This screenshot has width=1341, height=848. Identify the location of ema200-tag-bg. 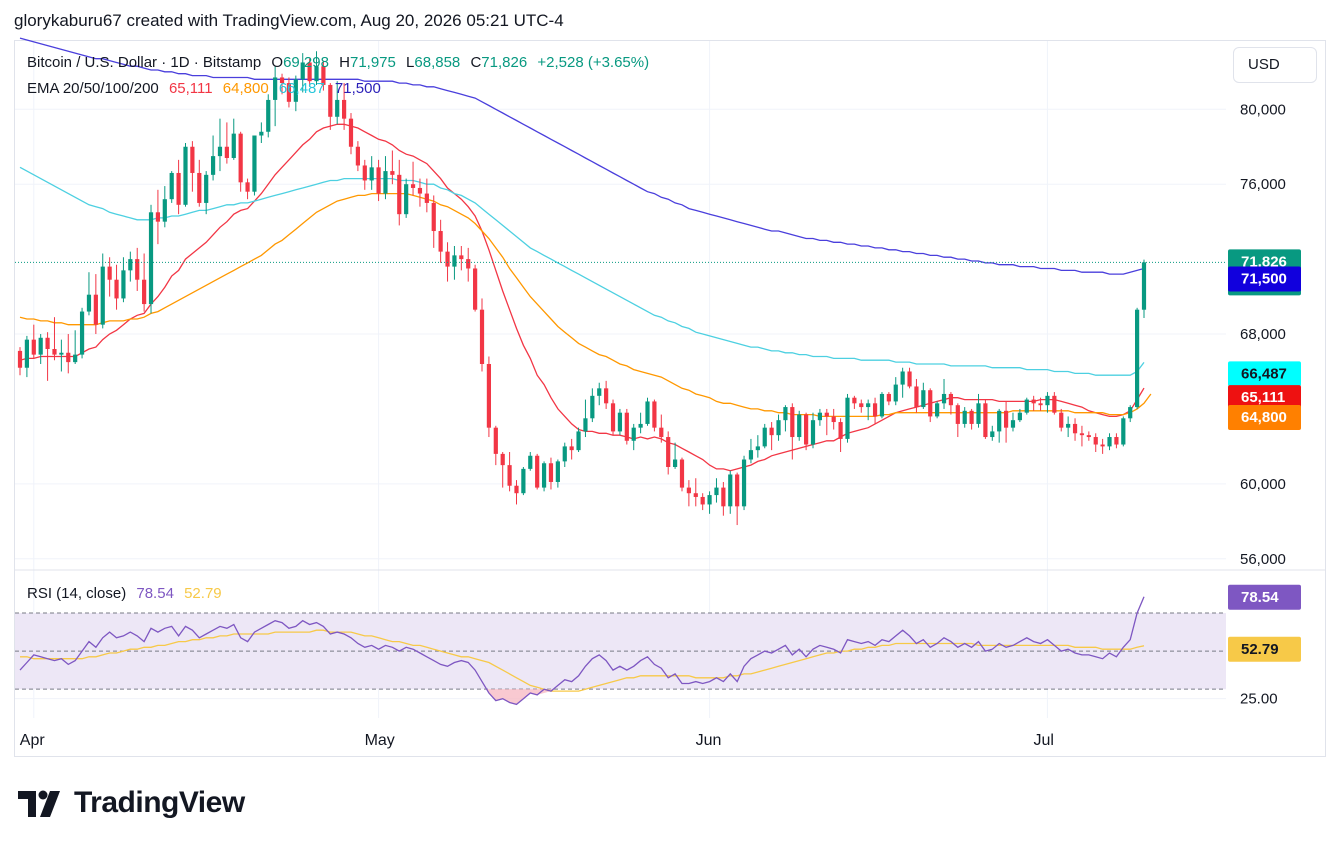
(1264, 279).